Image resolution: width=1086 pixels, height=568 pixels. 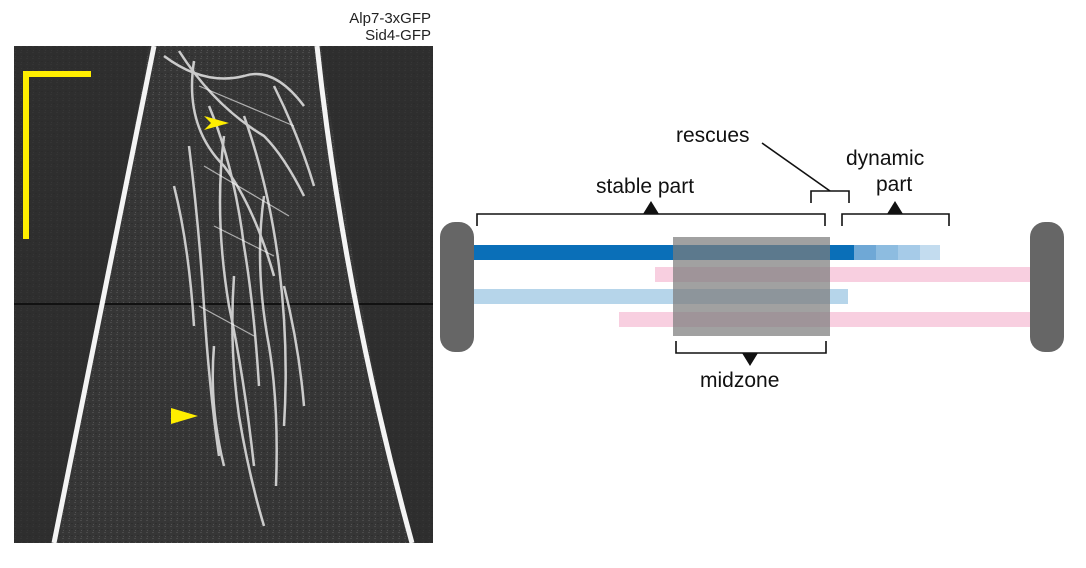 I want to click on label-dynamic-part-line2: part, so click(x=894, y=184).